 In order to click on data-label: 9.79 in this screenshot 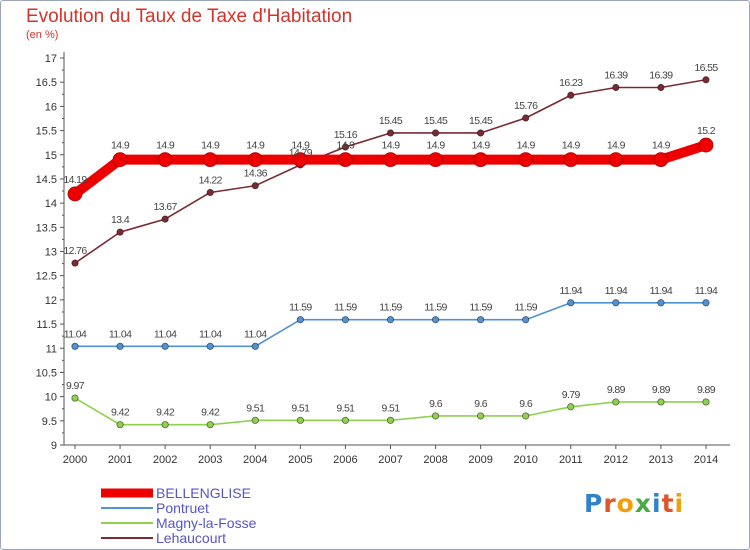, I will do `click(571, 395)`.